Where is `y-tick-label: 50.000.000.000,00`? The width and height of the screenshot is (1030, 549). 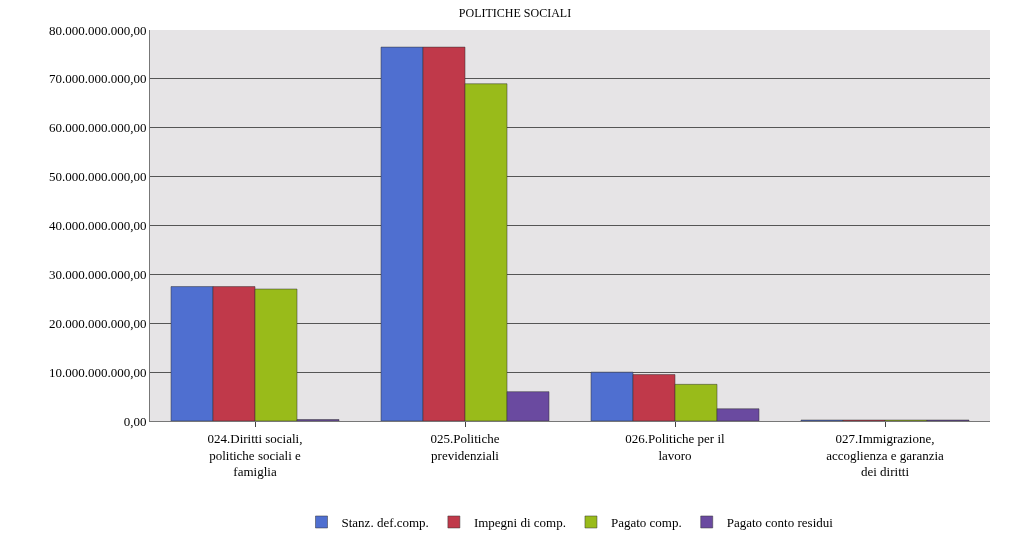
y-tick-label: 50.000.000.000,00 is located at coordinates (97, 177).